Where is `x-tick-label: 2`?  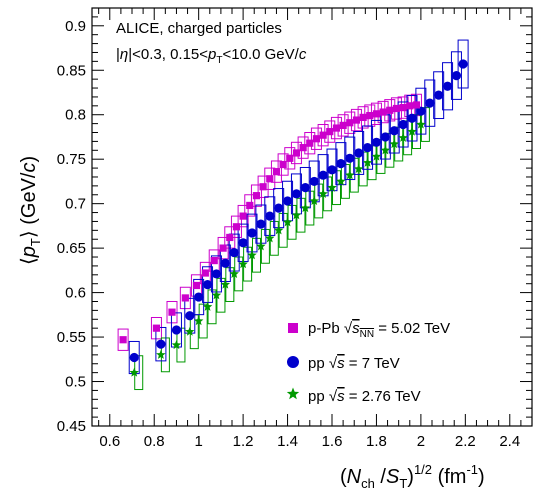
x-tick-label: 2 is located at coordinates (421, 441).